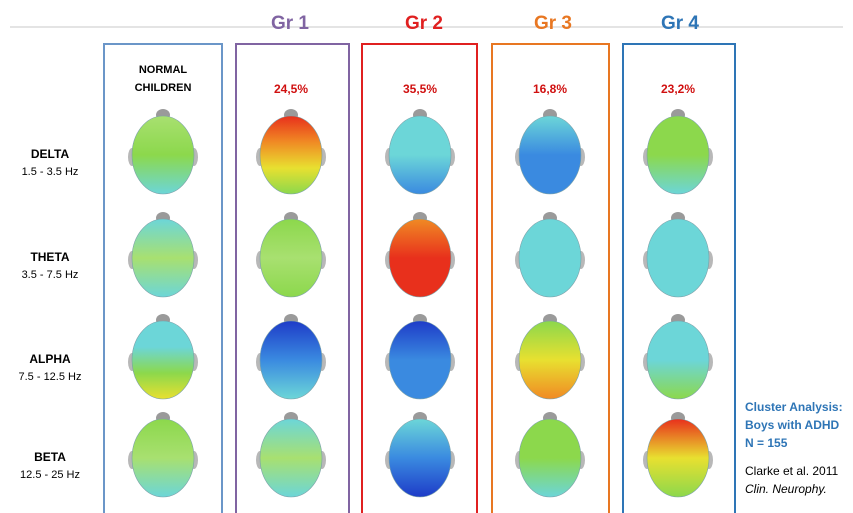  What do you see at coordinates (50, 377) in the screenshot?
I see `band-range: 7.5 - 12.5 Hz` at bounding box center [50, 377].